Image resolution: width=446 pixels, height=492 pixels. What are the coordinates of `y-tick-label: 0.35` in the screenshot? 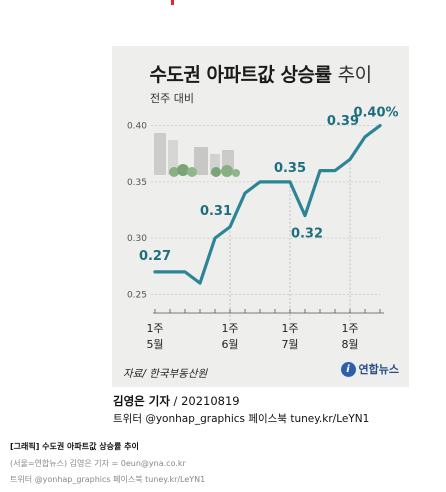 It's located at (137, 183).